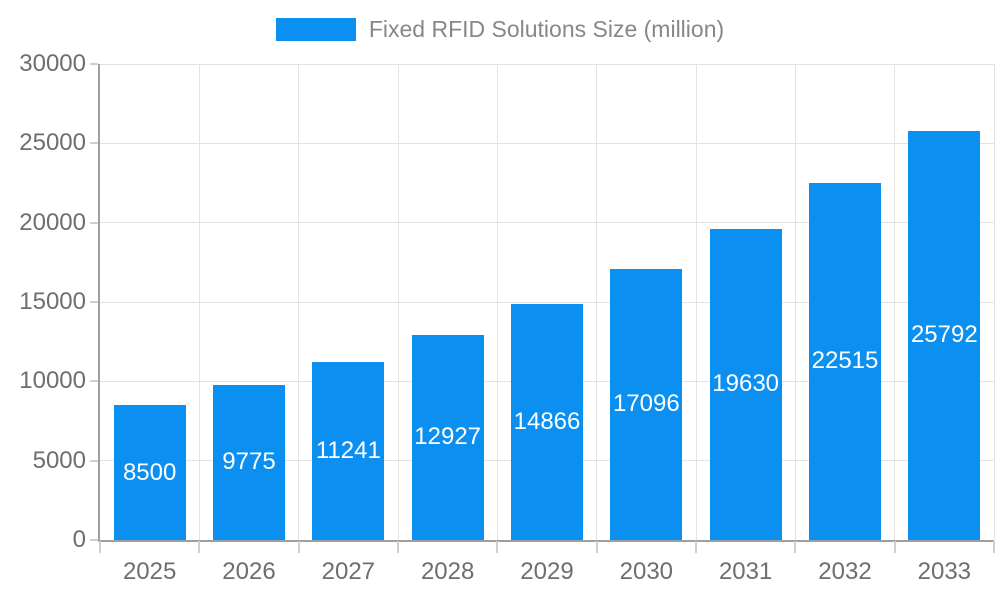 The image size is (1000, 600). Describe the element at coordinates (348, 571) in the screenshot. I see `x-axis-tick-label: 2027` at that location.